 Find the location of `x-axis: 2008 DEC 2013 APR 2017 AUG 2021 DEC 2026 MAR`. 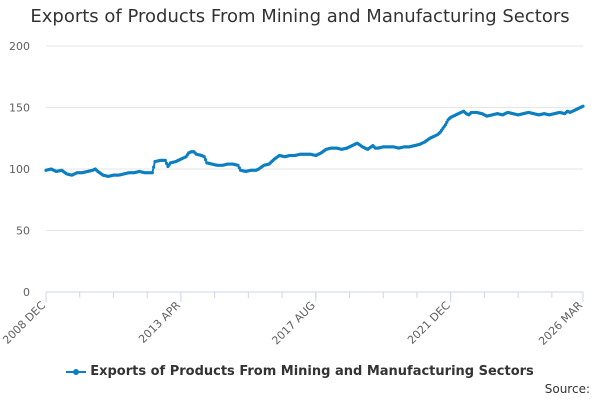

x-axis: 2008 DEC 2013 APR 2017 AUG 2021 DEC 2026 MAR is located at coordinates (292, 319).